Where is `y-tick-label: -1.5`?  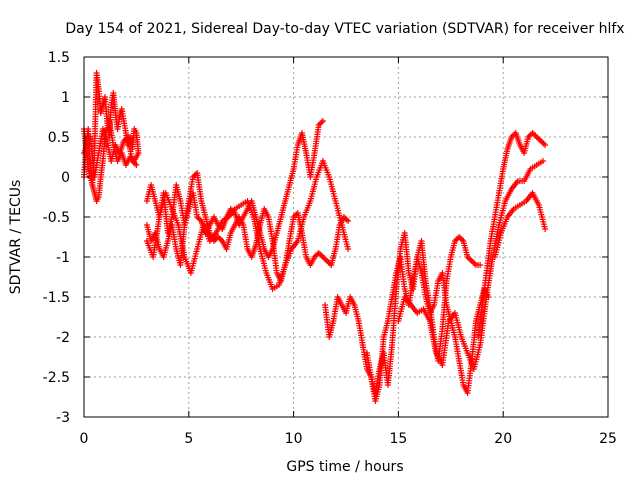
y-tick-label: -1.5 is located at coordinates (56, 298).